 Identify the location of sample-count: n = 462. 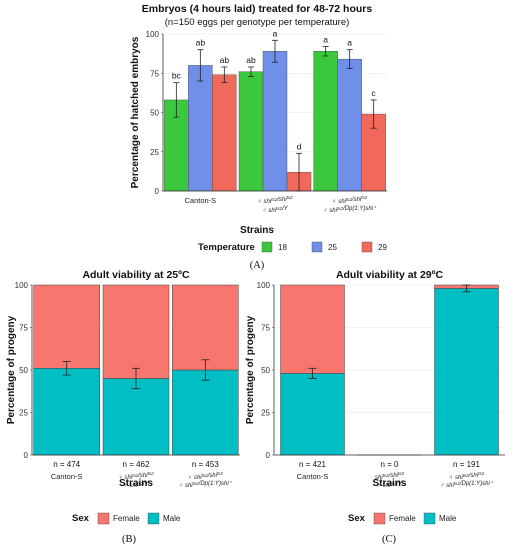
(136, 464).